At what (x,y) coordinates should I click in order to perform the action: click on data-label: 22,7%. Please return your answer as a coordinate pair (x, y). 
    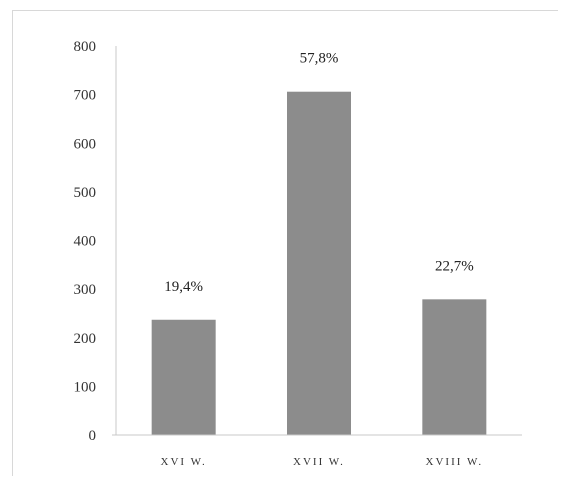
    Looking at the image, I should click on (454, 266).